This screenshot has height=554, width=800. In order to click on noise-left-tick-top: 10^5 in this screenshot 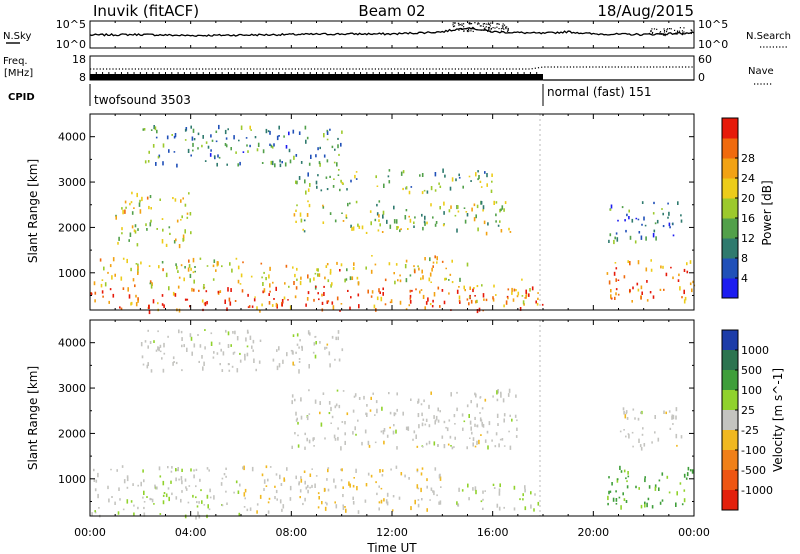, I will do `click(71, 24)`.